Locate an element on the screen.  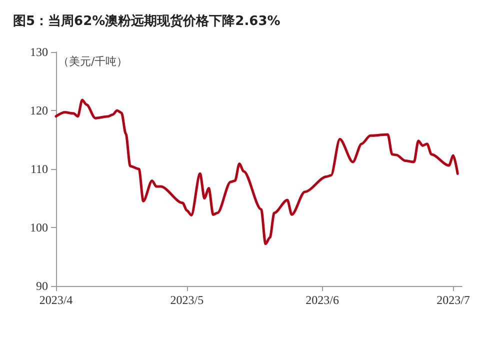
y-axis-title: （美元/千吨） is located at coordinates (93, 61).